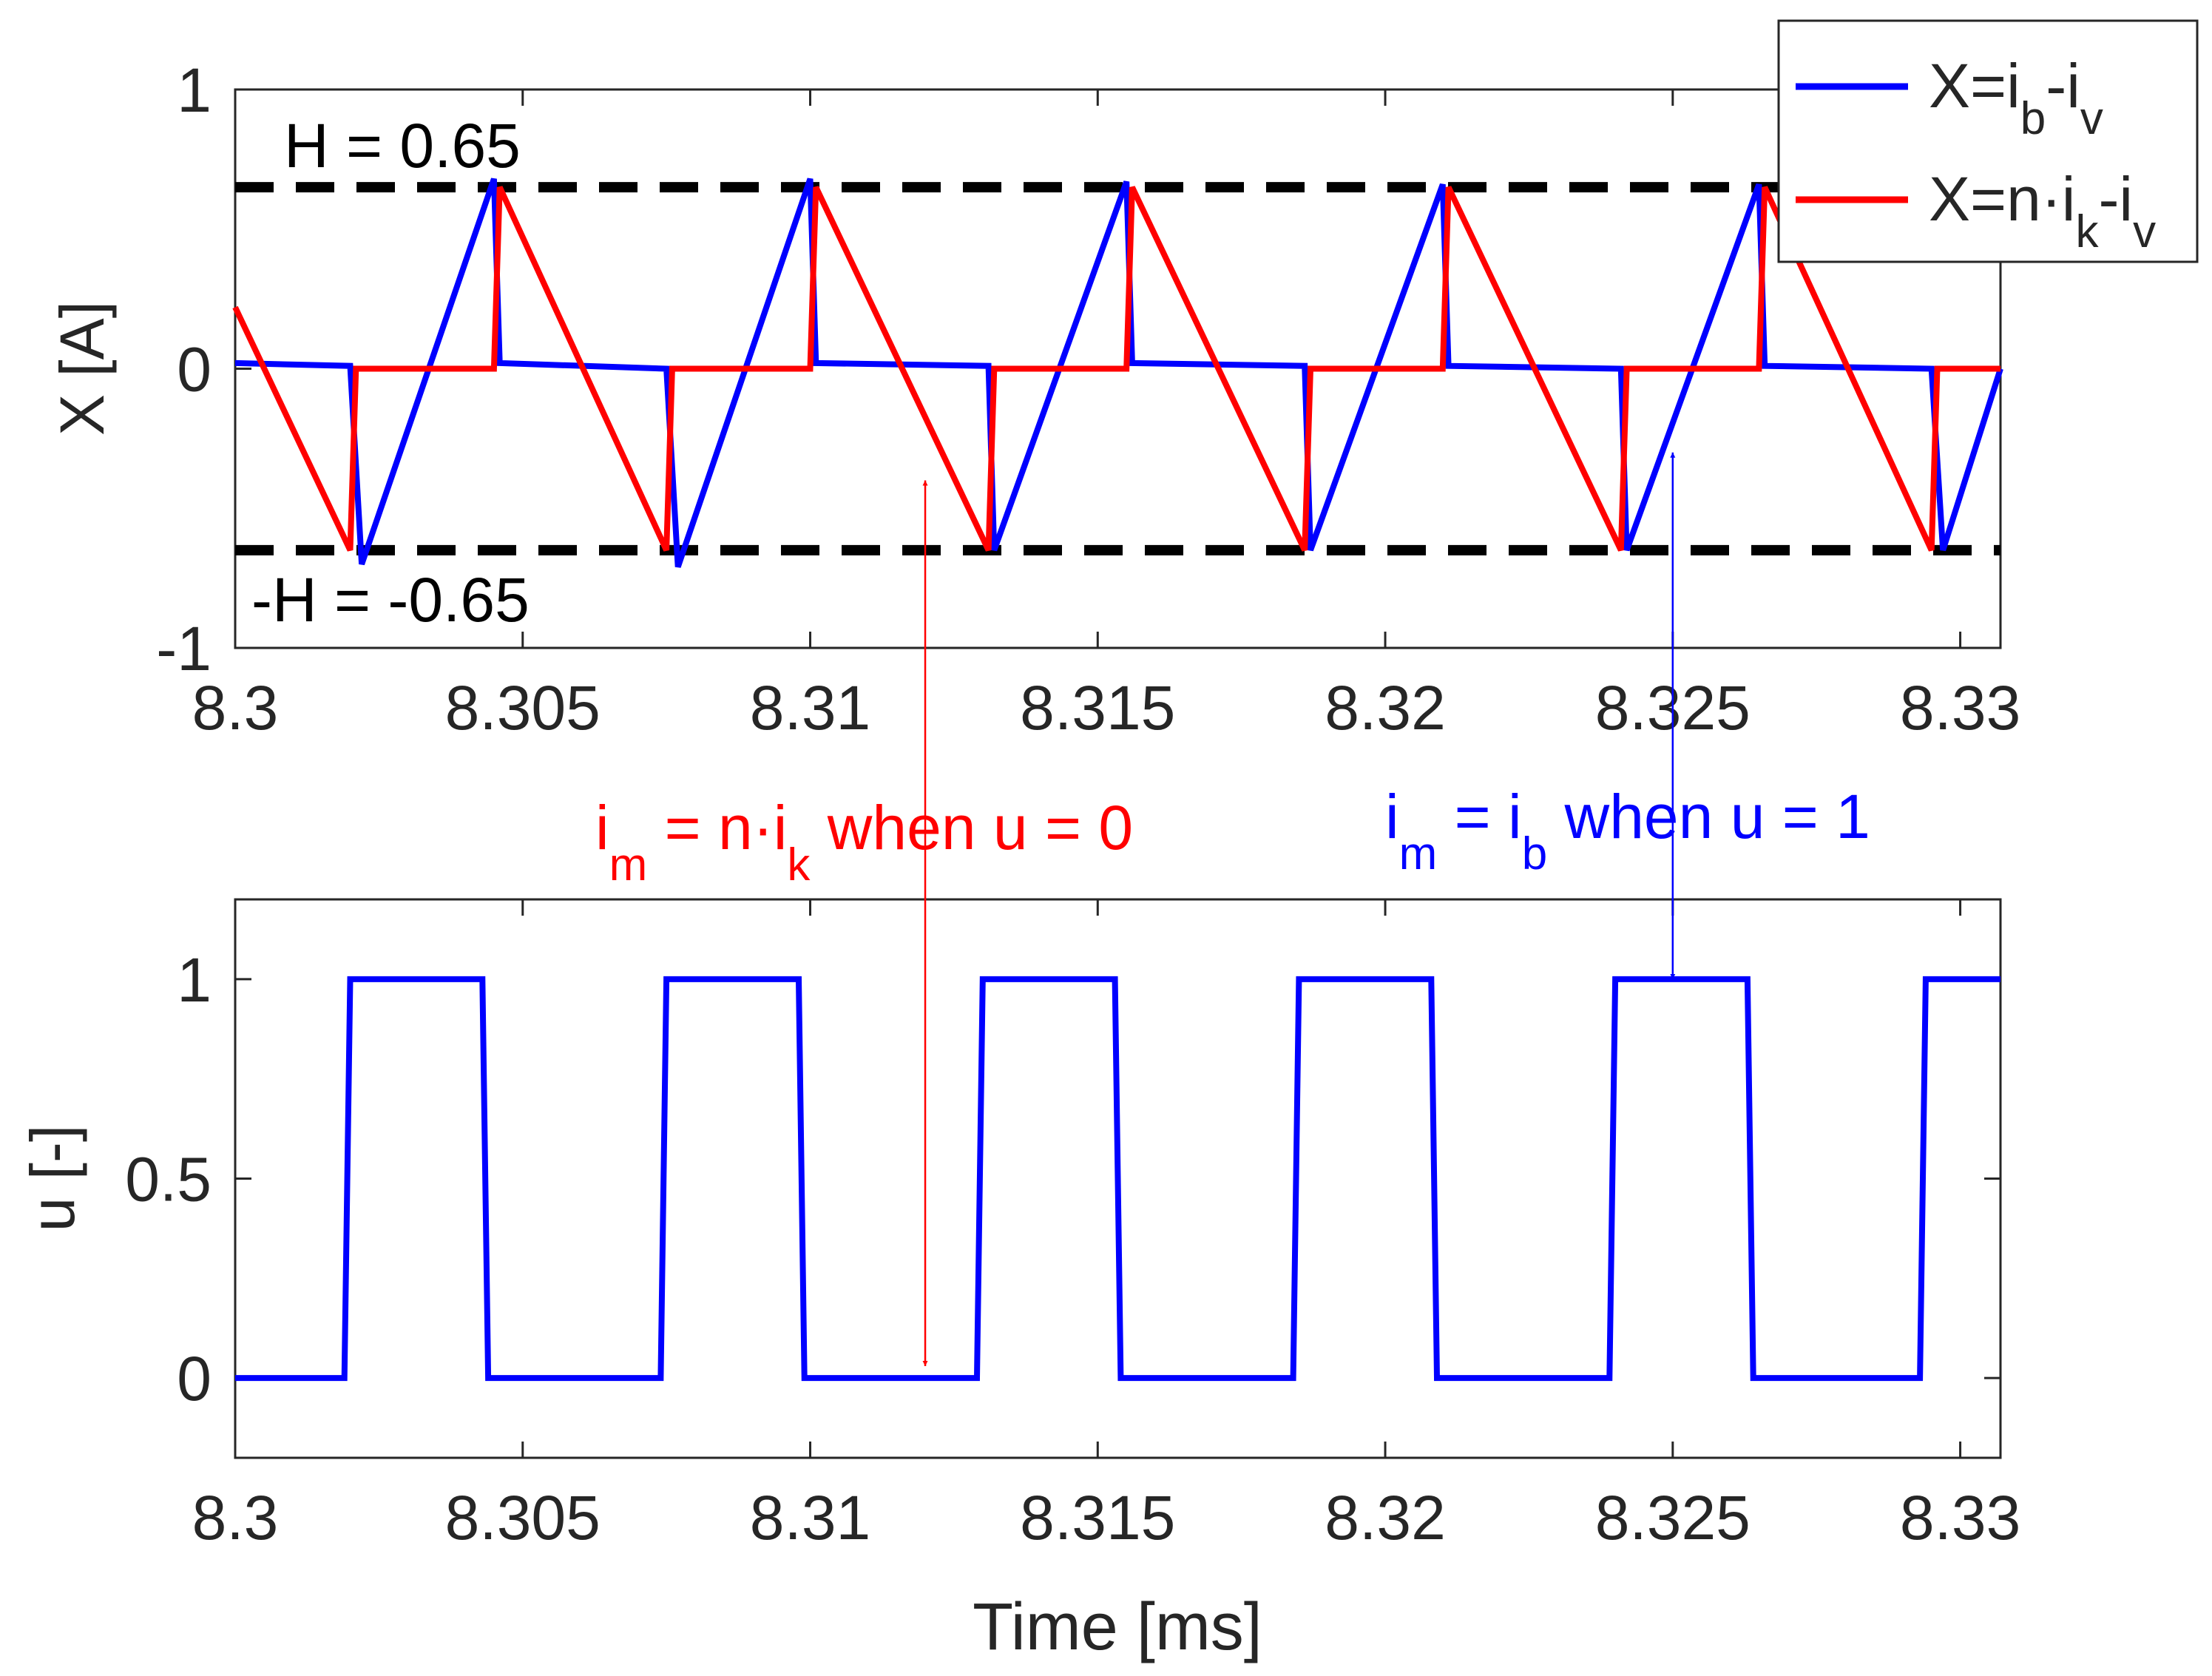 This screenshot has width=2212, height=1676. Describe the element at coordinates (168, 1179) in the screenshot. I see `y-tick-label: 0.5` at that location.